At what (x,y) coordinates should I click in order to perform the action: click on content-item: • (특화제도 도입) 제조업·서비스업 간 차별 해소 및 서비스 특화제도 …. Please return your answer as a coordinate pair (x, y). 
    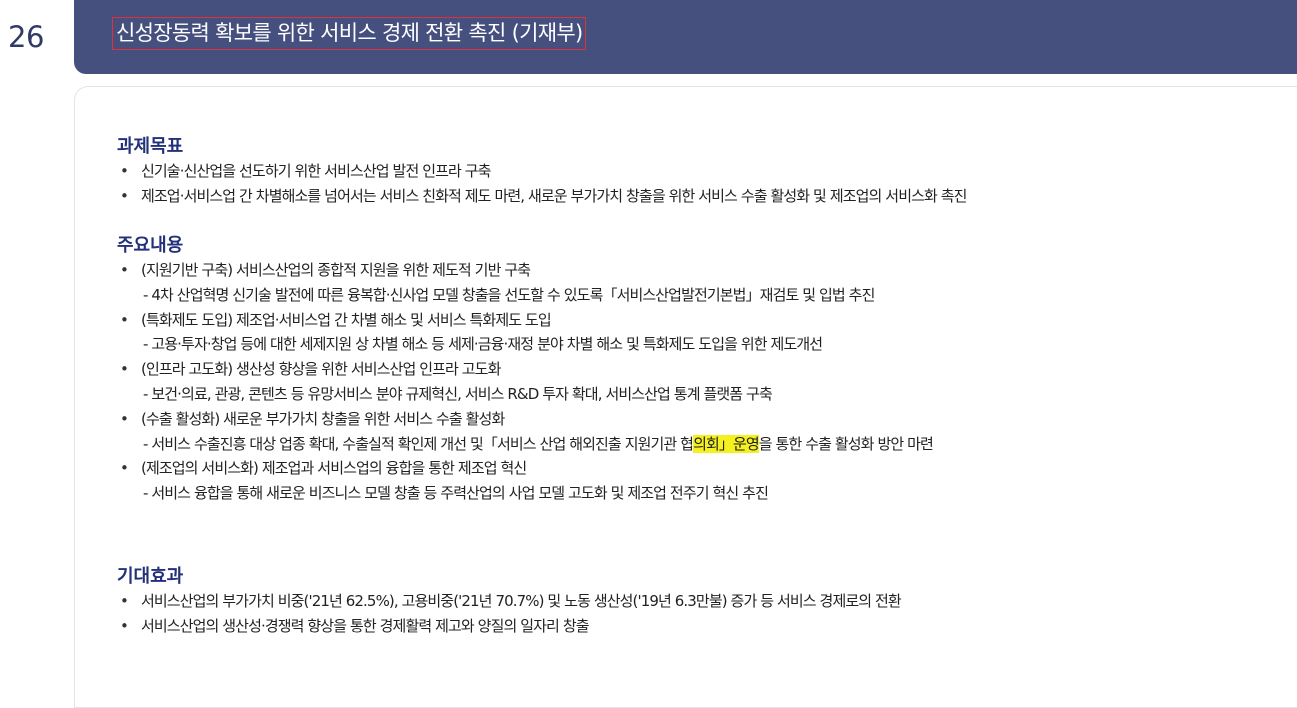
    Looking at the image, I should click on (525, 320).